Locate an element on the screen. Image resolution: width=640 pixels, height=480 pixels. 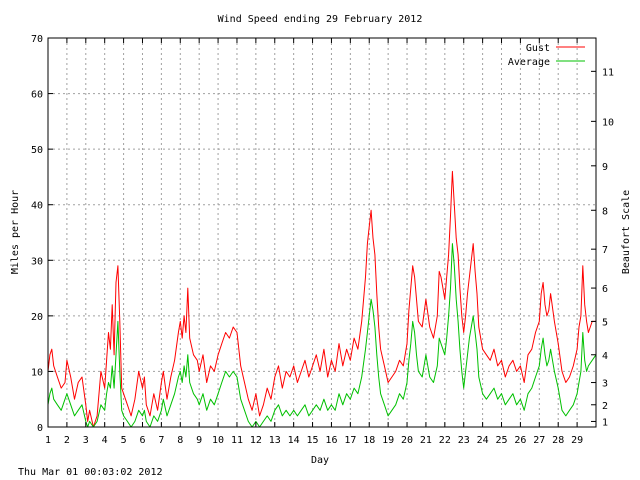
x-tick-label: 10 is located at coordinates (218, 440).